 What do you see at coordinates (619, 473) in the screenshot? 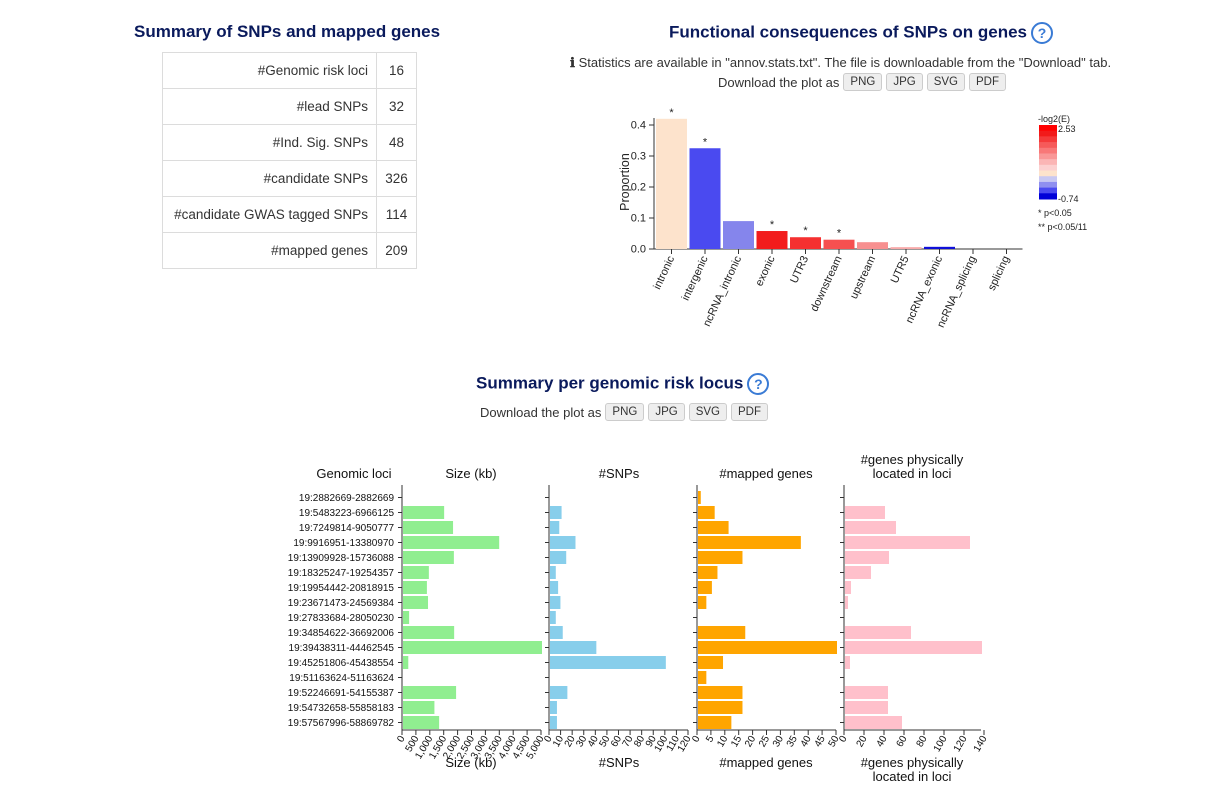
I see `panel-title: #SNPs` at bounding box center [619, 473].